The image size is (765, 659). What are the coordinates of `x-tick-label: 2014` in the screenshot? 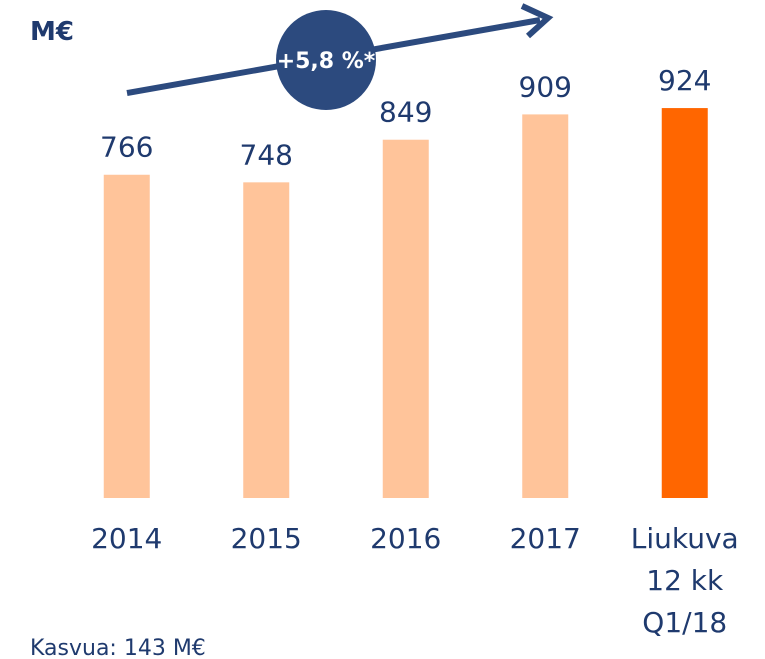 It's located at (127, 538).